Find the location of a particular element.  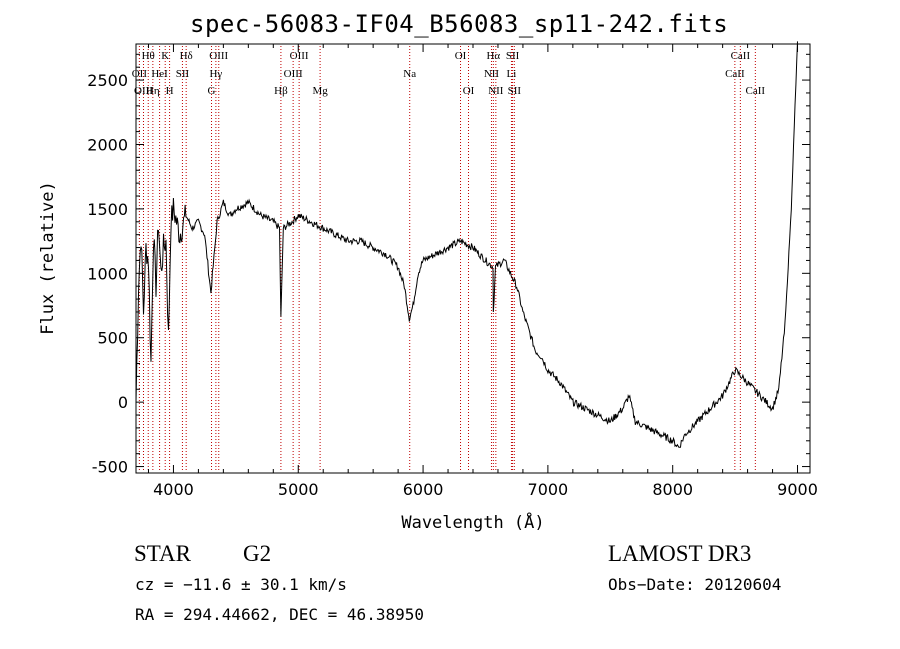

object-subclass: G2 is located at coordinates (257, 553).